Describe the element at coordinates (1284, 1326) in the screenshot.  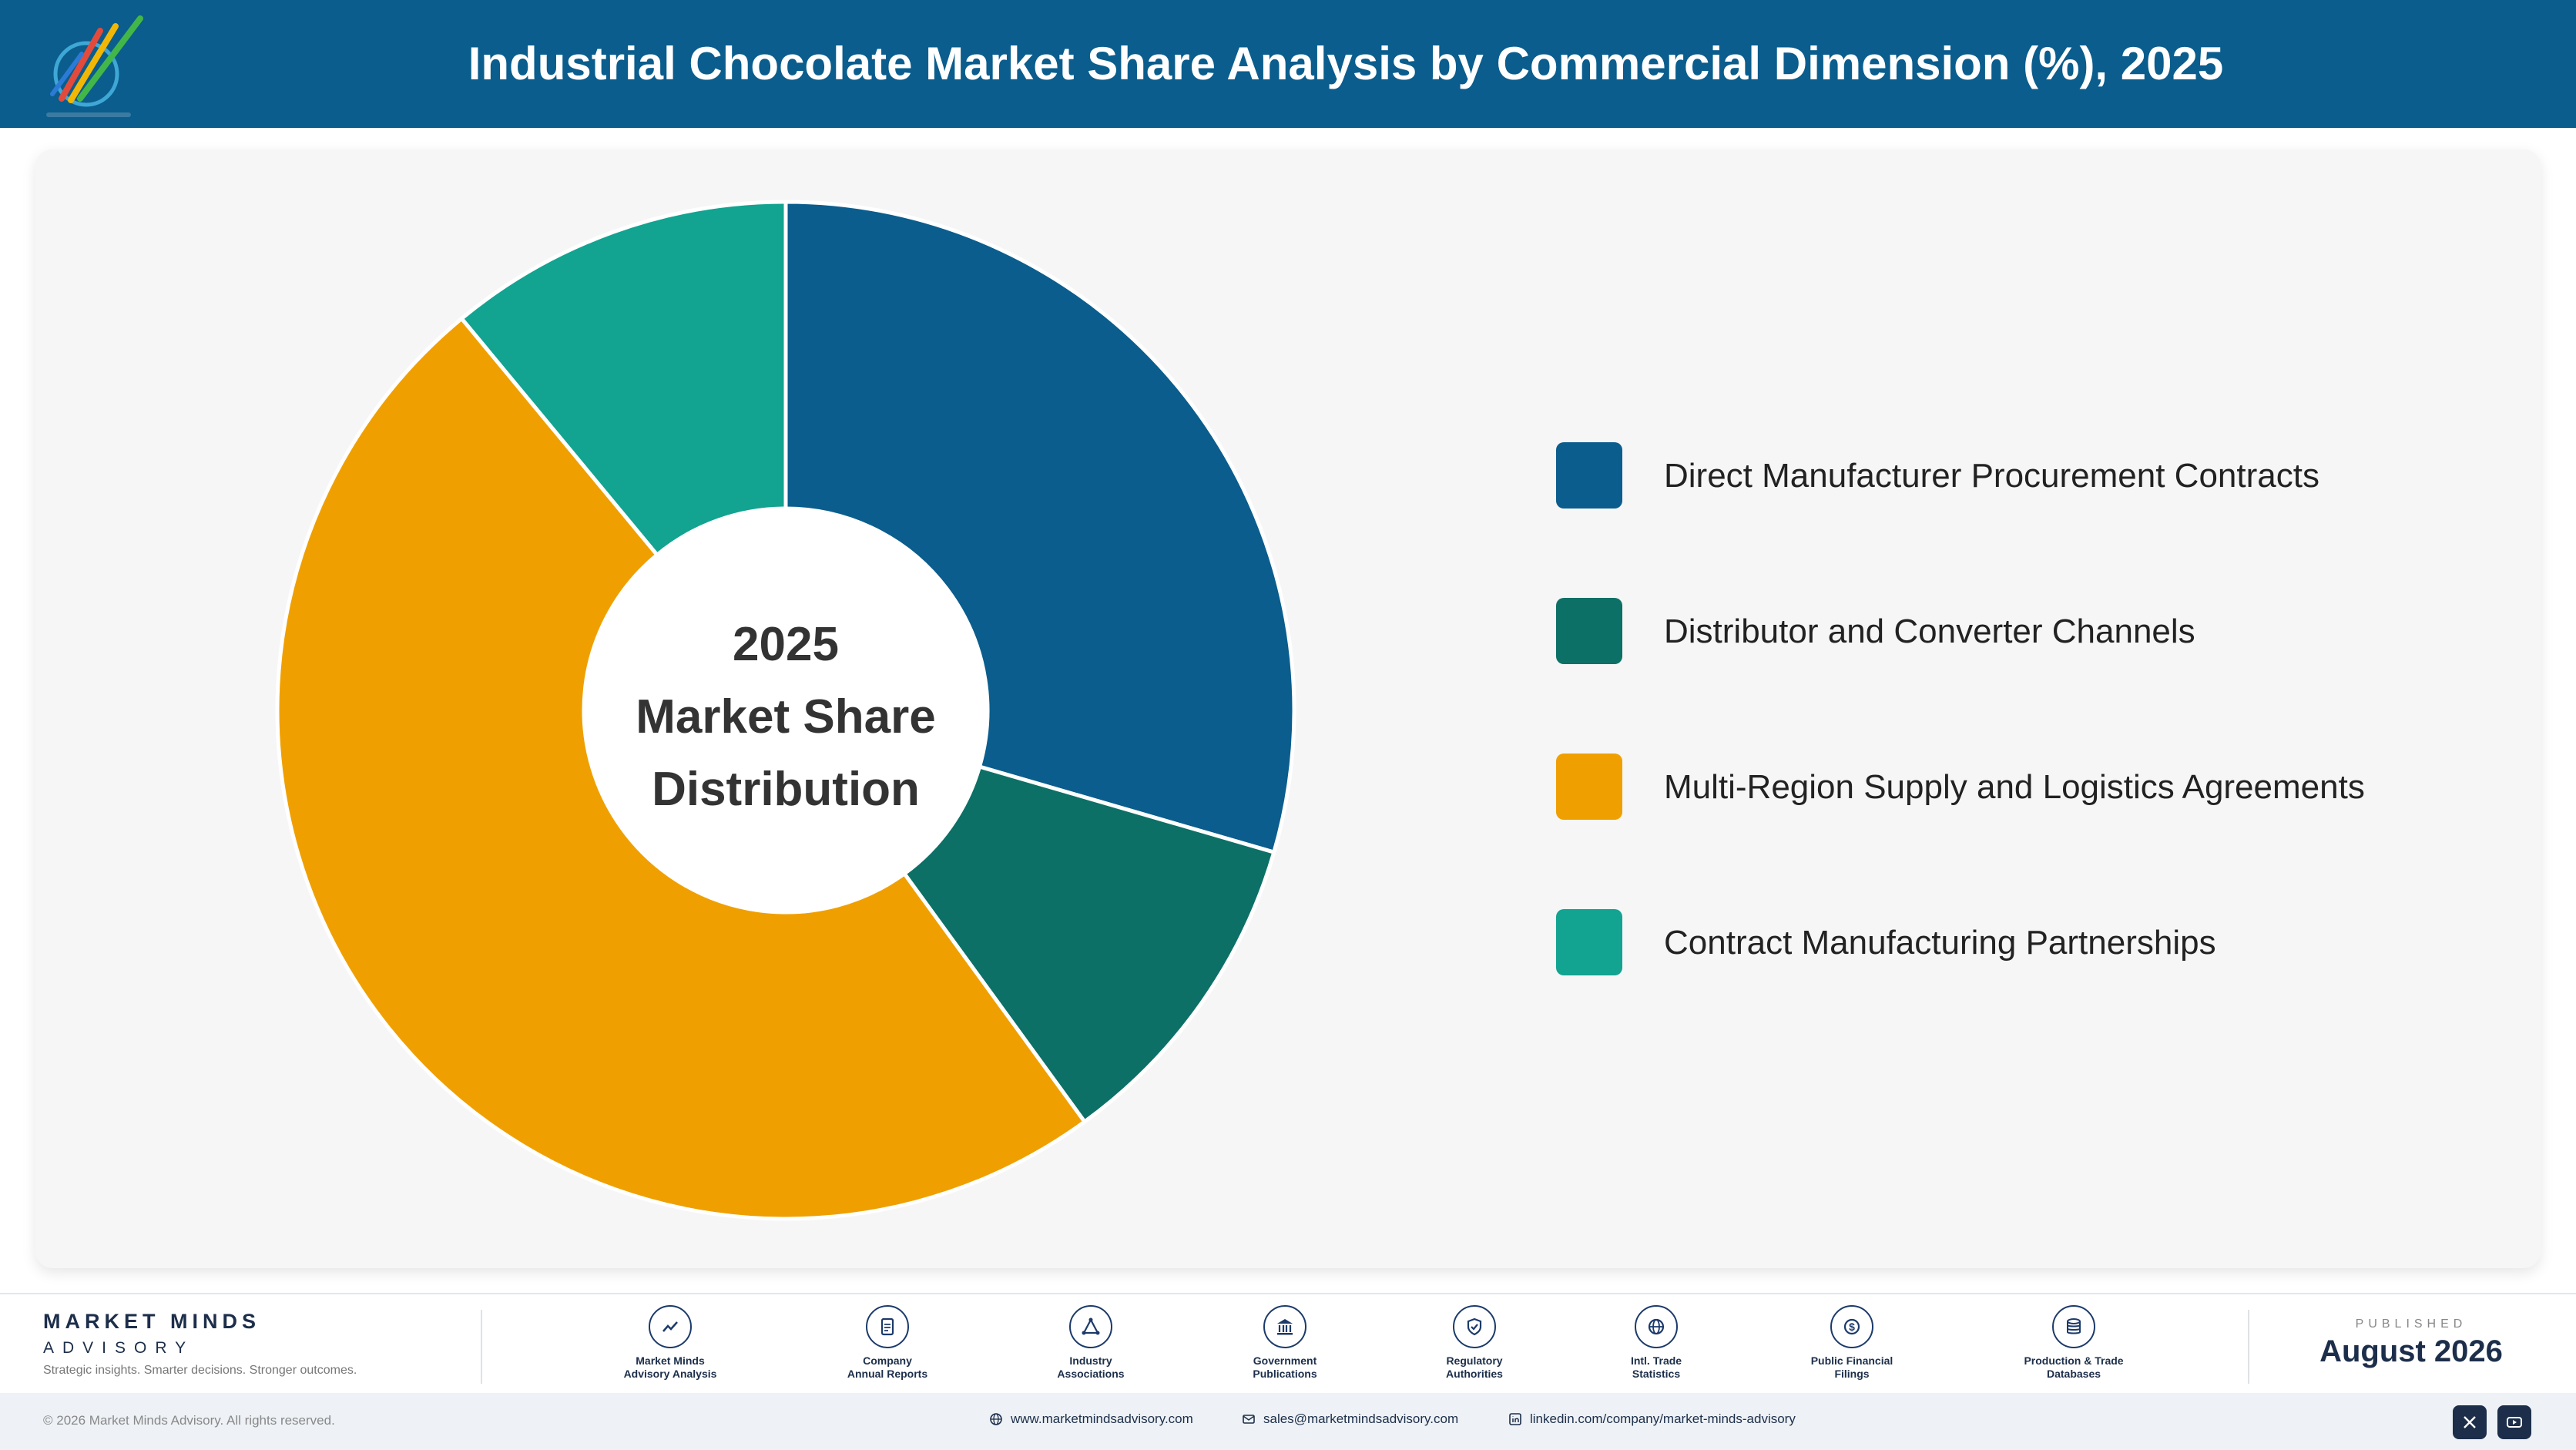
I see `government-icon` at that location.